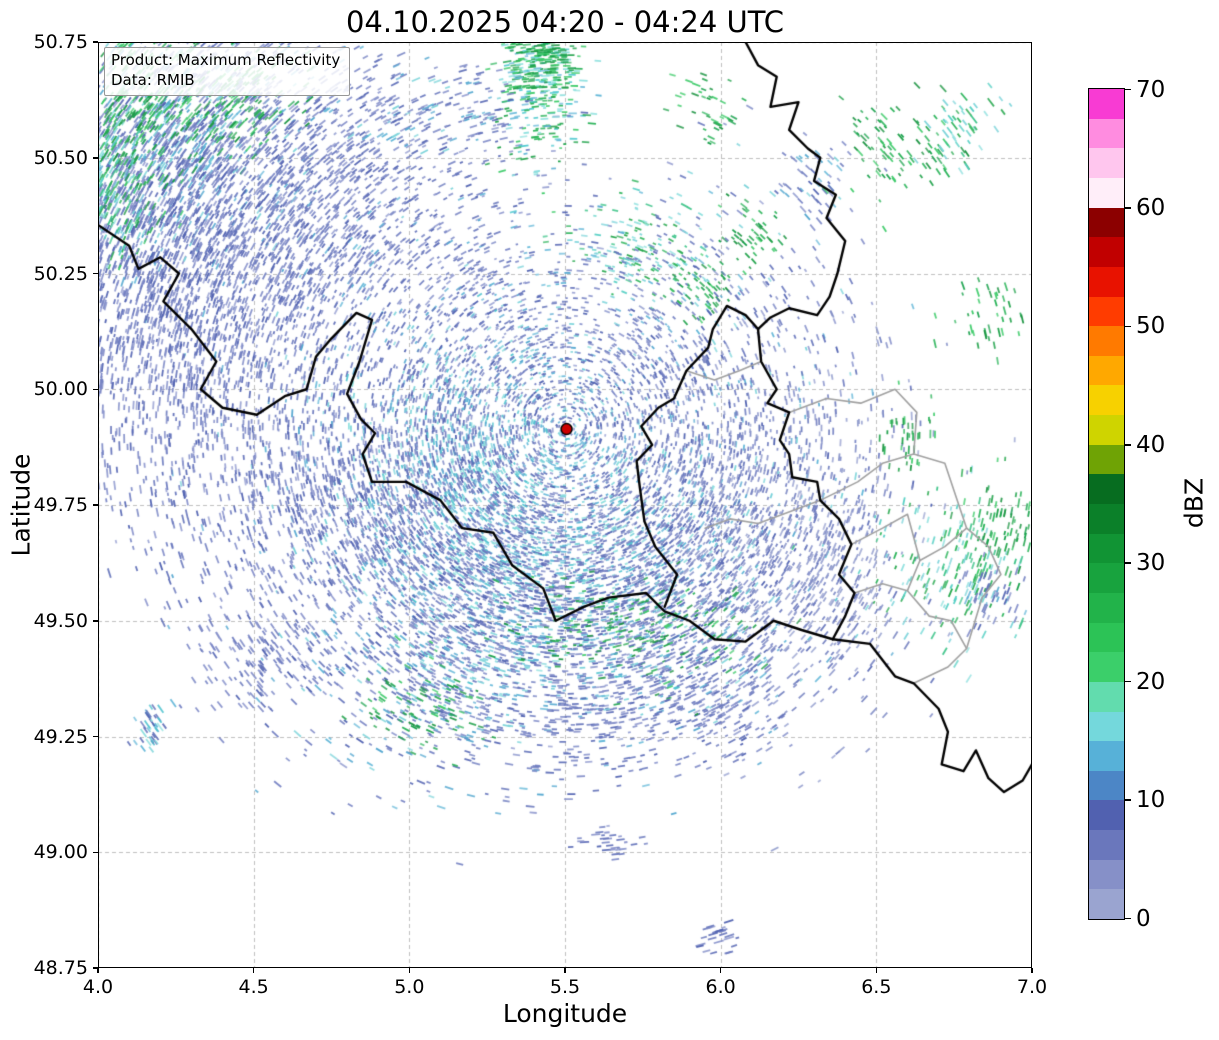 The image size is (1219, 1040). I want to click on colorbar-tick-label: 10, so click(1151, 800).